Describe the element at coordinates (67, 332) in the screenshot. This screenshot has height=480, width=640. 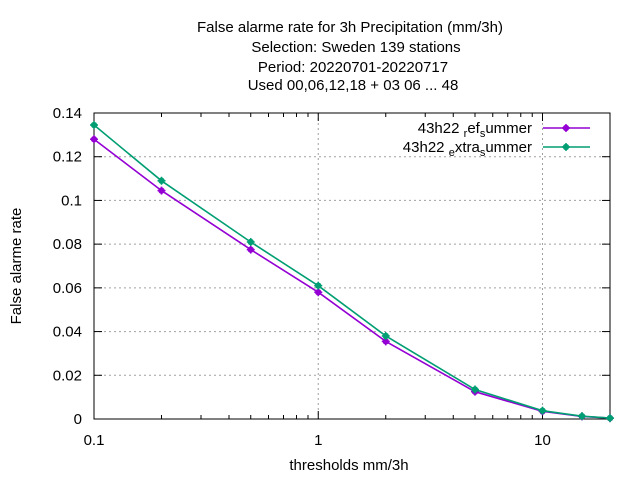
I see `y-tick-label: 0.04` at that location.